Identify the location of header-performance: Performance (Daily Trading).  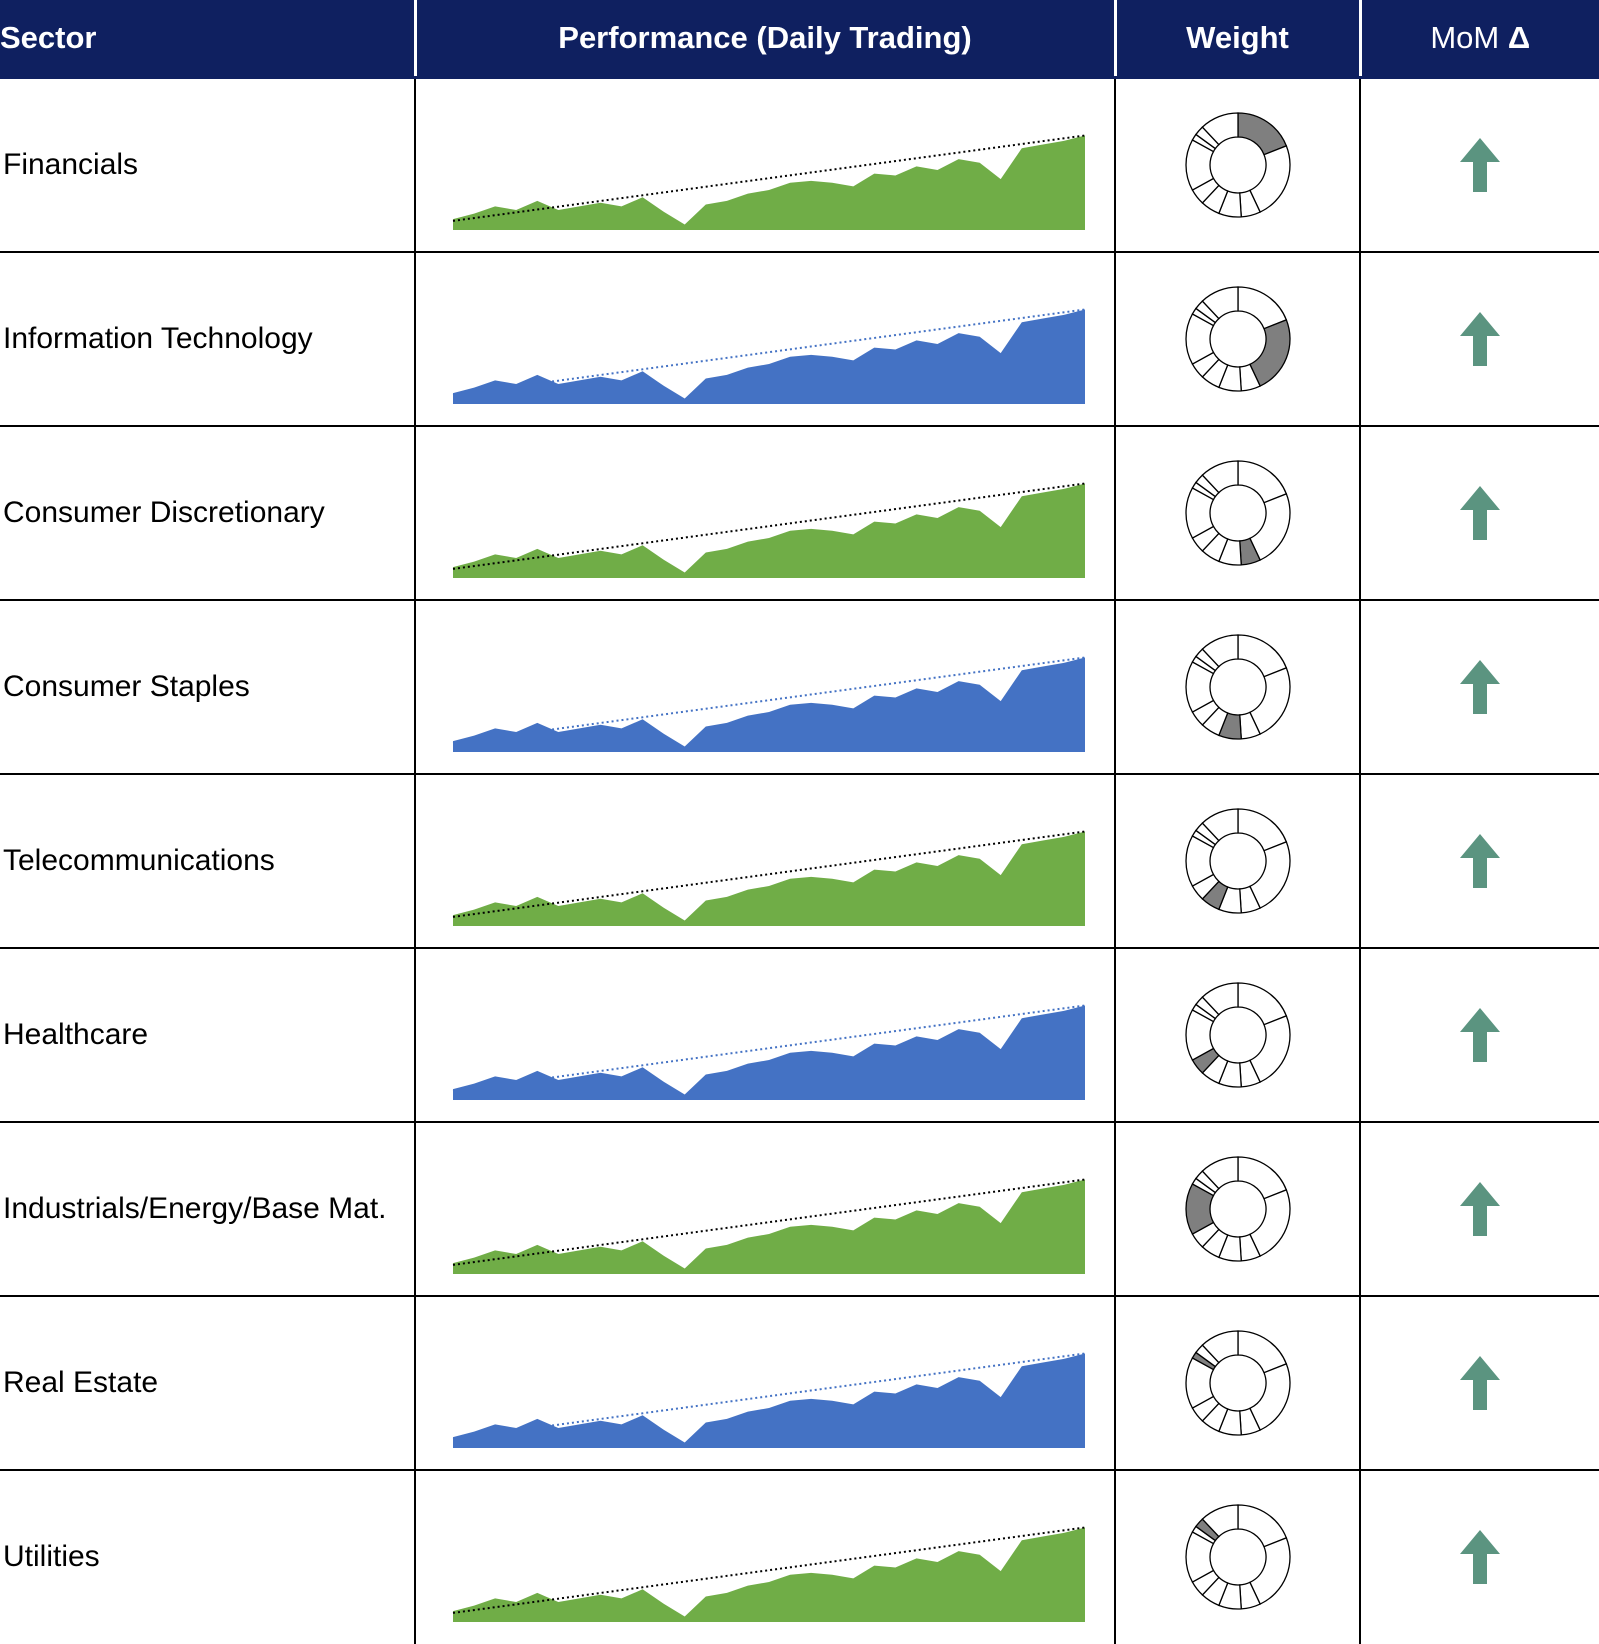
(764, 39).